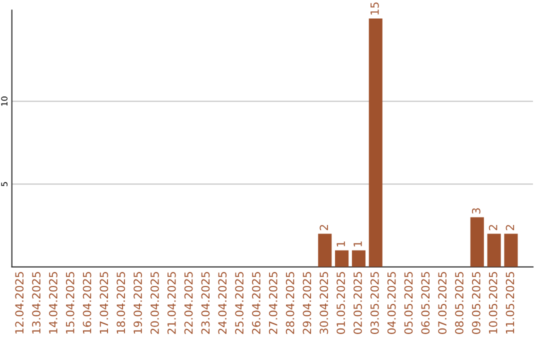  What do you see at coordinates (273, 303) in the screenshot?
I see `x-tick-label: 27.04.2025` at bounding box center [273, 303].